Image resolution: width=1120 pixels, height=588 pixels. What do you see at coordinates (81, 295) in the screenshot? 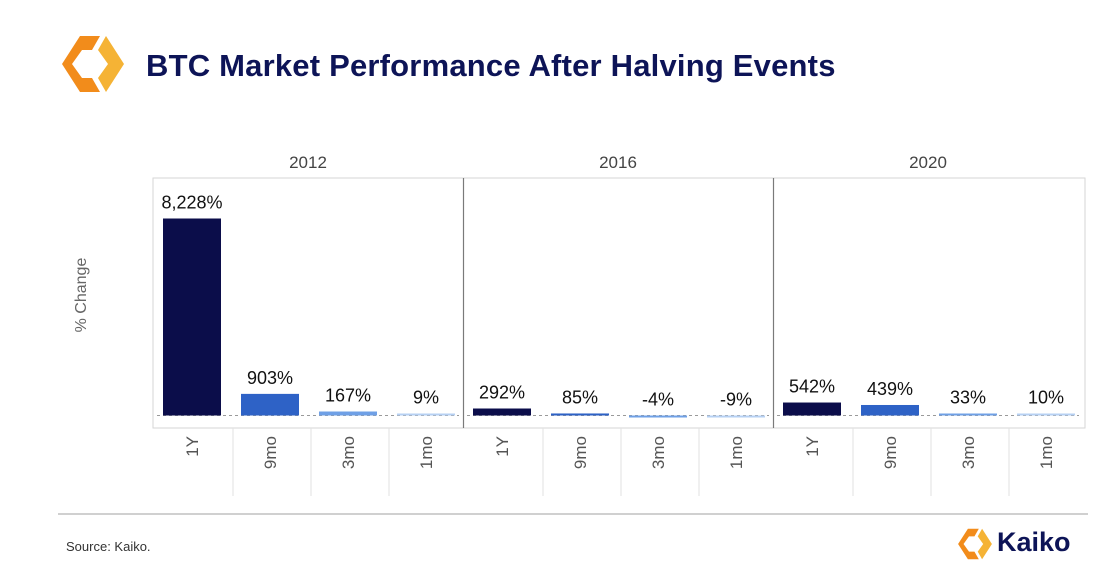
I see `y-axis-label: % Change` at bounding box center [81, 295].